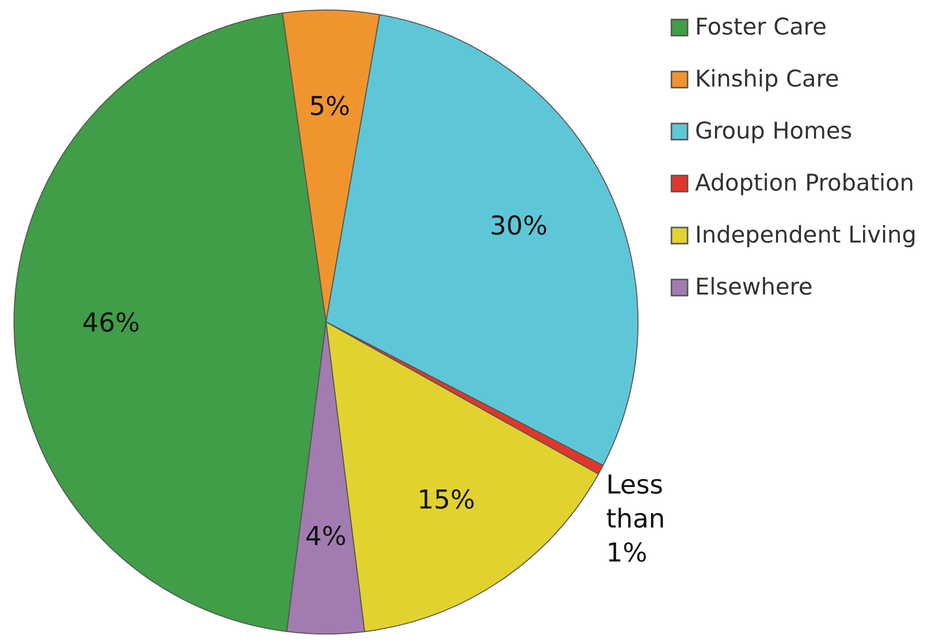 This screenshot has height=644, width=937. What do you see at coordinates (754, 287) in the screenshot?
I see `legend-label: Elsewhere` at bounding box center [754, 287].